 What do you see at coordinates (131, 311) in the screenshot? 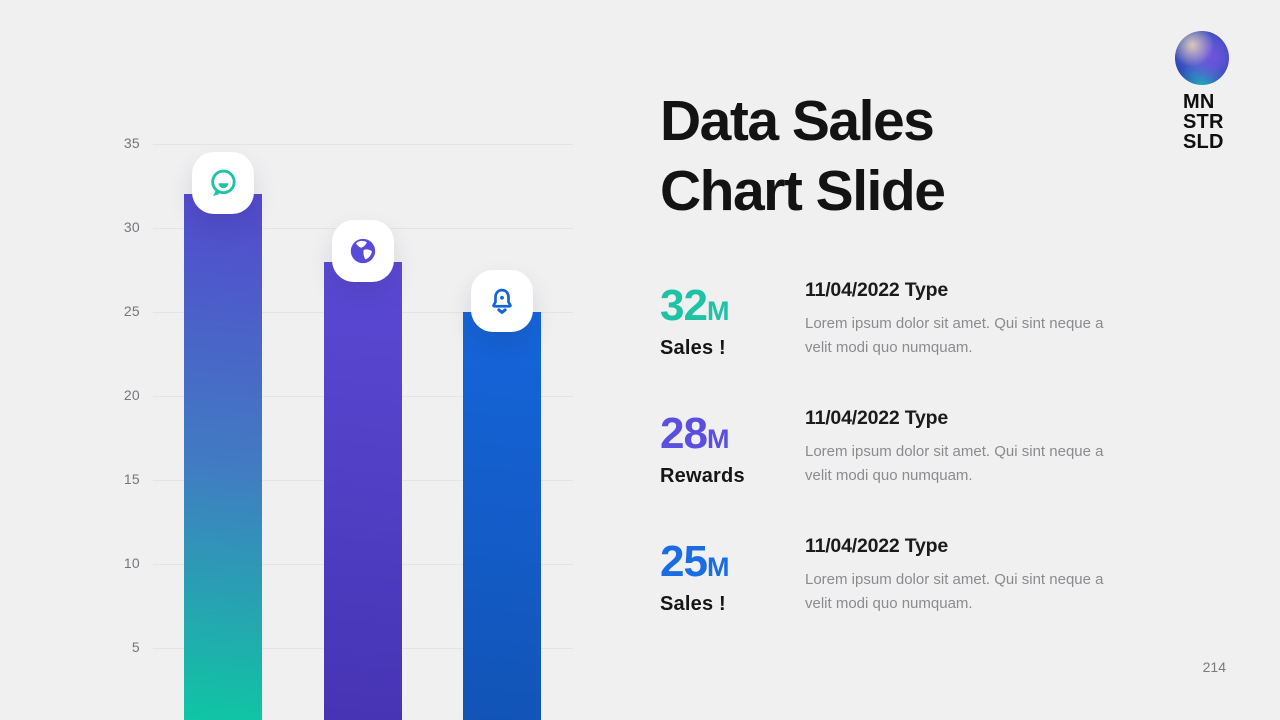
I see `y-tick-label: 25` at bounding box center [131, 311].